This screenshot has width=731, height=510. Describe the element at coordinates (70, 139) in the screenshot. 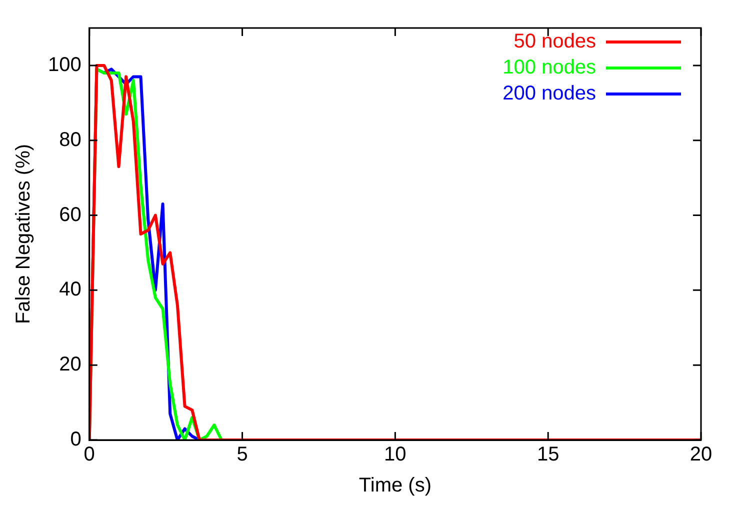

I see `y-tick-label: 80` at that location.